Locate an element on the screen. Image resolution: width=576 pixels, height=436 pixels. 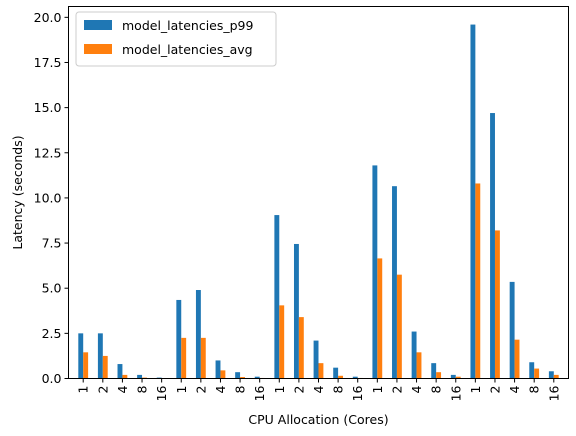
x-tick-label-21: 2 is located at coordinates (494, 390).